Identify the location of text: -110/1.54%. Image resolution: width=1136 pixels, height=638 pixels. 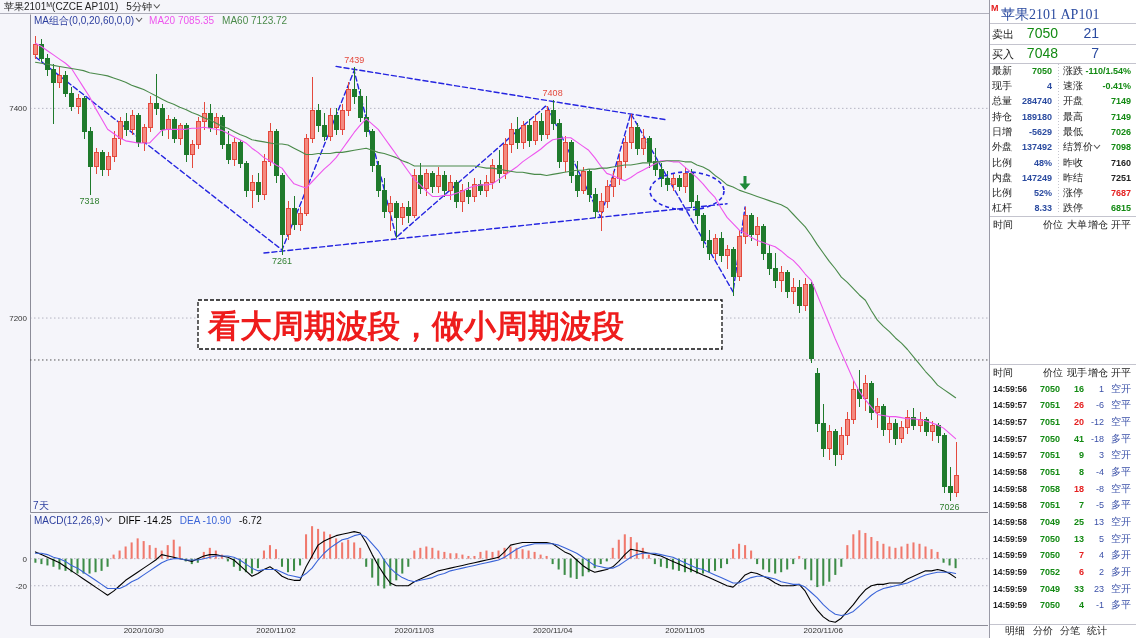
(1108, 71).